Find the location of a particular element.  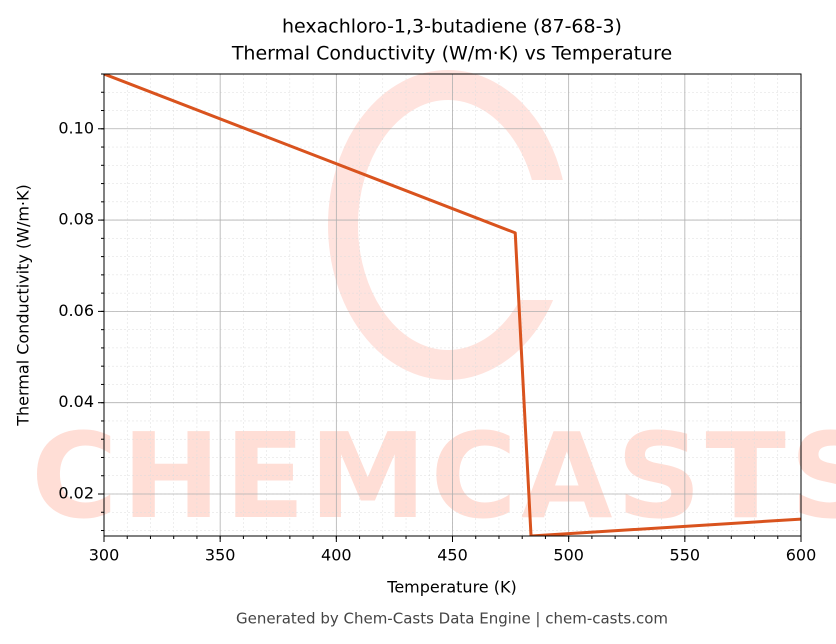

y-tick-label: 0.04 is located at coordinates (76, 401).